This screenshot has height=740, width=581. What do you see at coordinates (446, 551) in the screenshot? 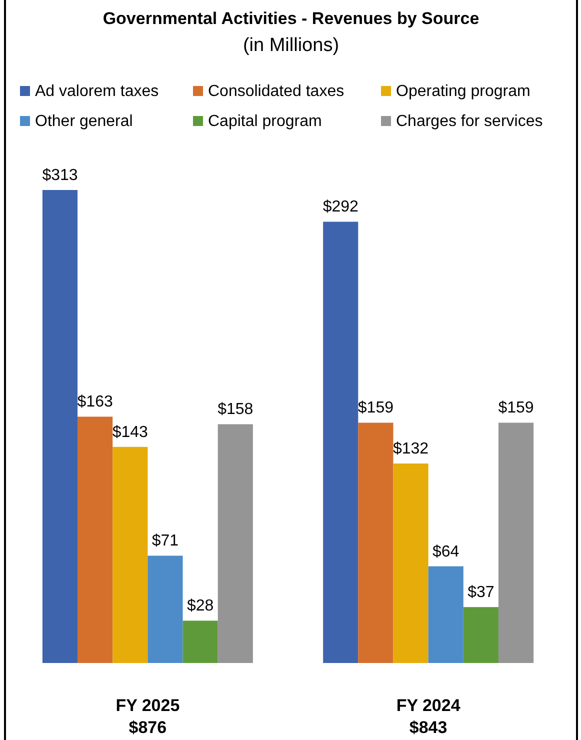
I see `data-label: $64` at bounding box center [446, 551].